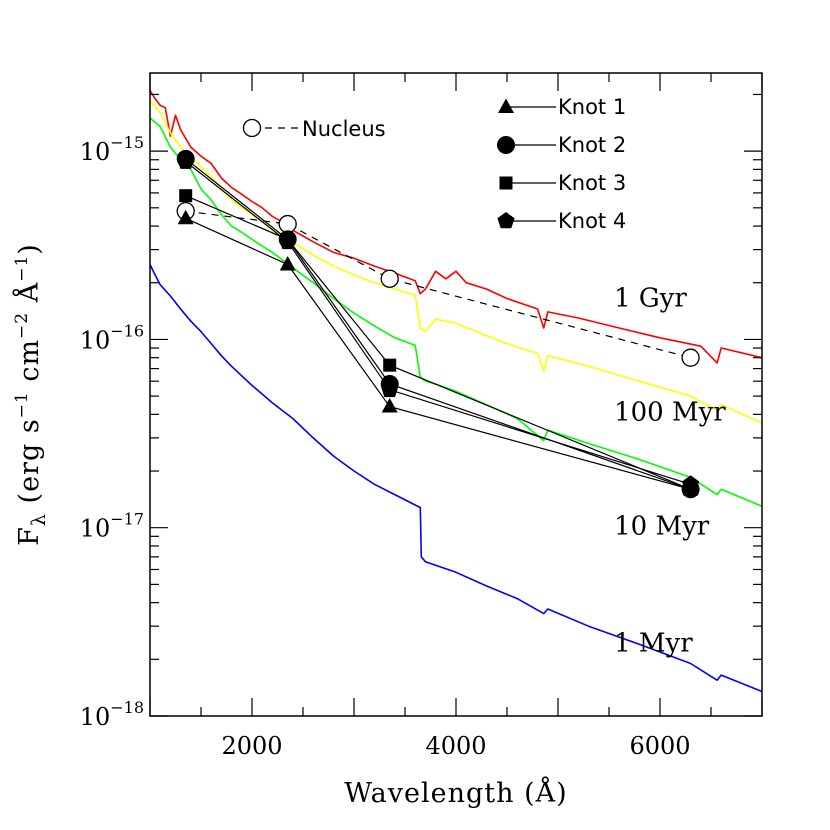 The width and height of the screenshot is (830, 830). I want to click on model-label-10-myr: 10 Myr, so click(662, 527).